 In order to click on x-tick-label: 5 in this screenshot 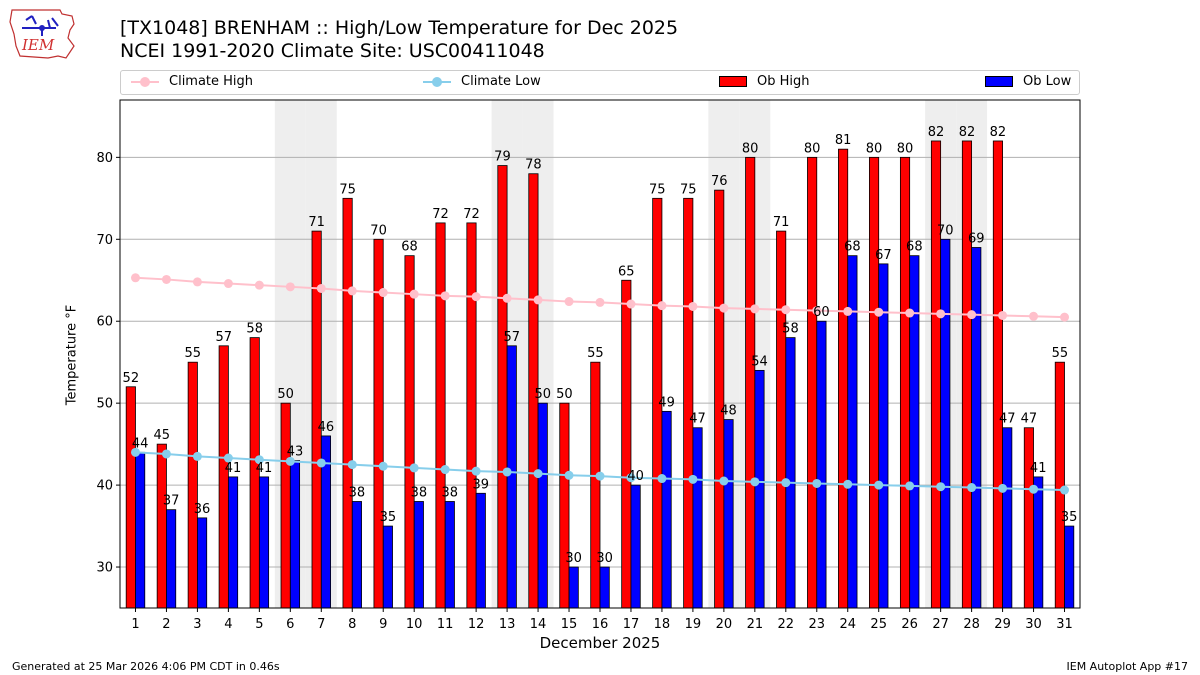, I will do `click(259, 624)`.